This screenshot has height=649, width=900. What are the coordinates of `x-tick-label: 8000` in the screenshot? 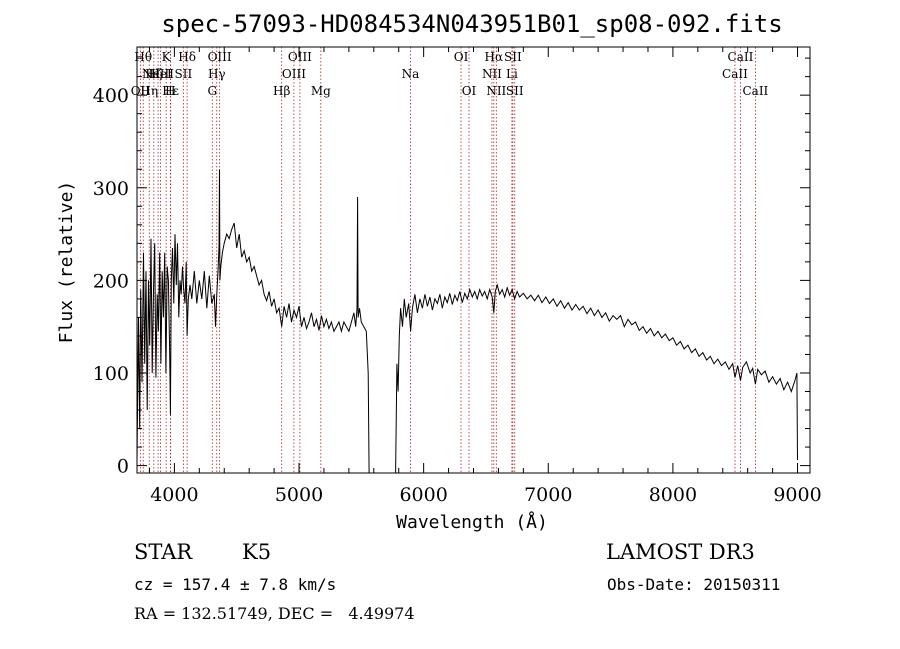 It's located at (673, 495).